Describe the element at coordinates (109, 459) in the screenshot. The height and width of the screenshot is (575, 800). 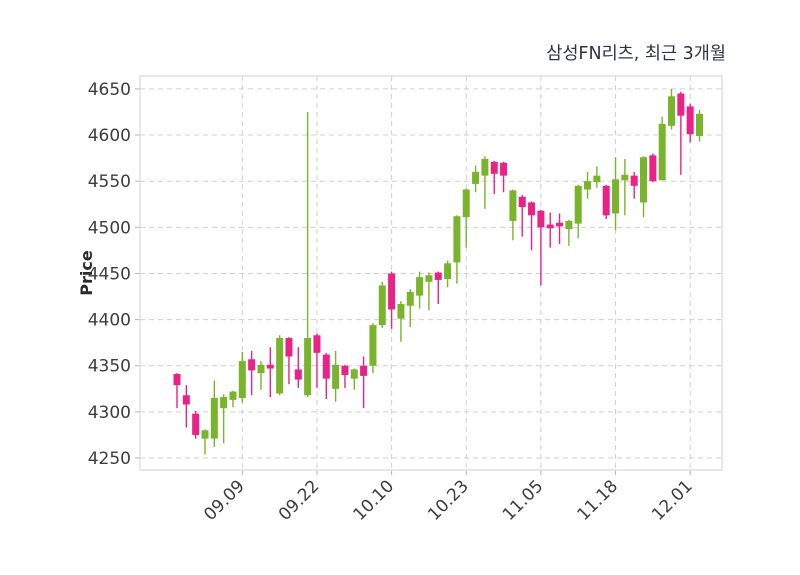
I see `y-tick-label: 4250` at that location.